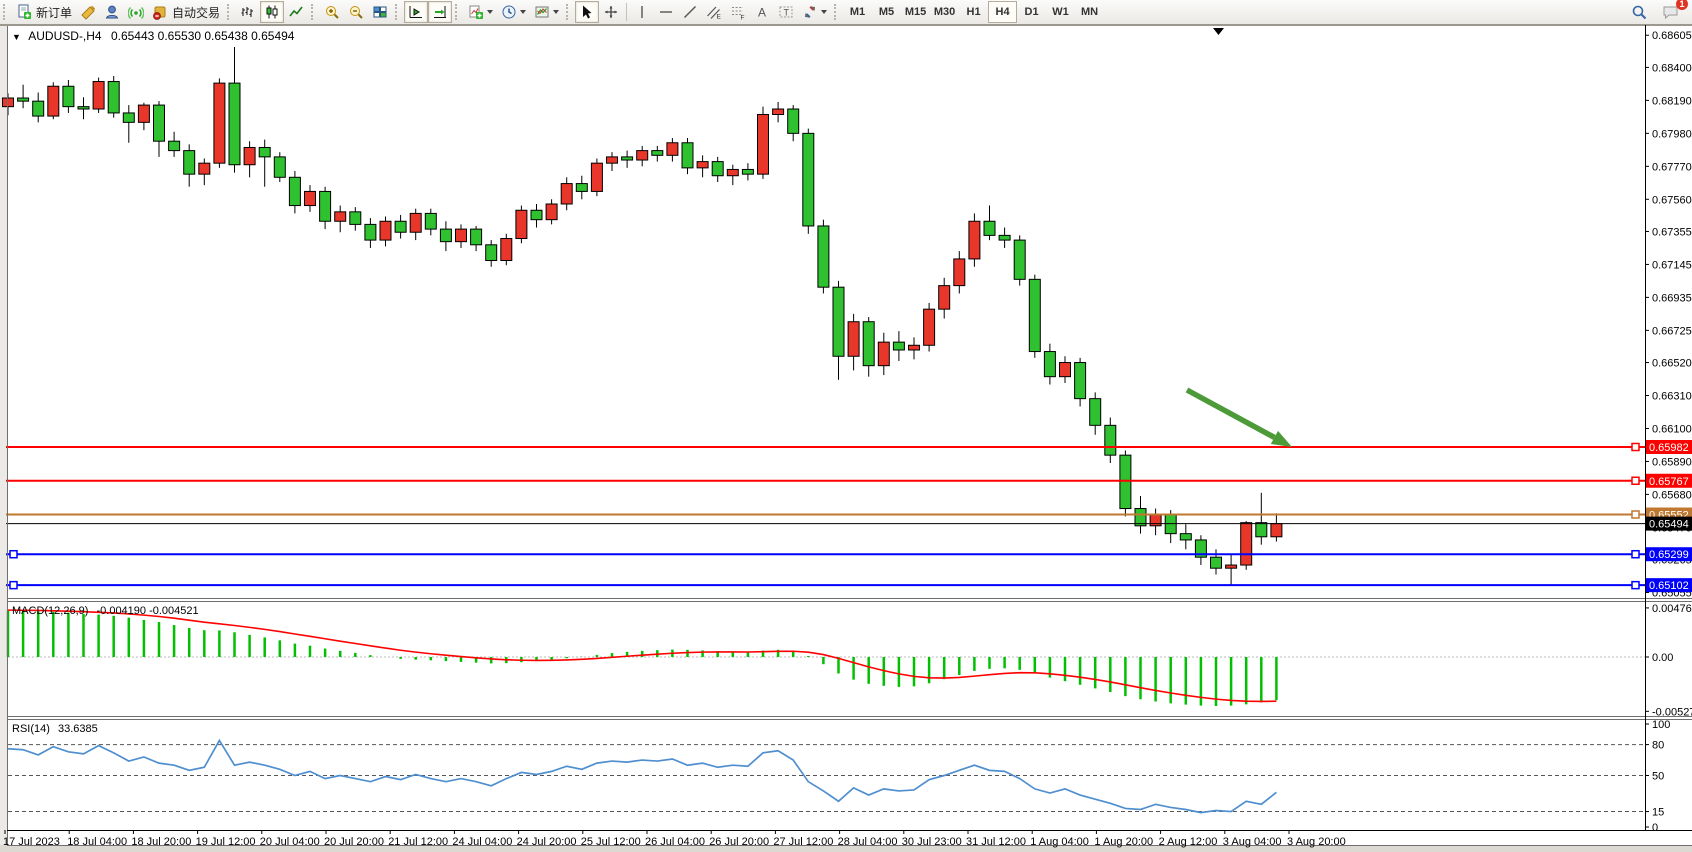  I want to click on hline-price-label: 0.65299, so click(1669, 554).